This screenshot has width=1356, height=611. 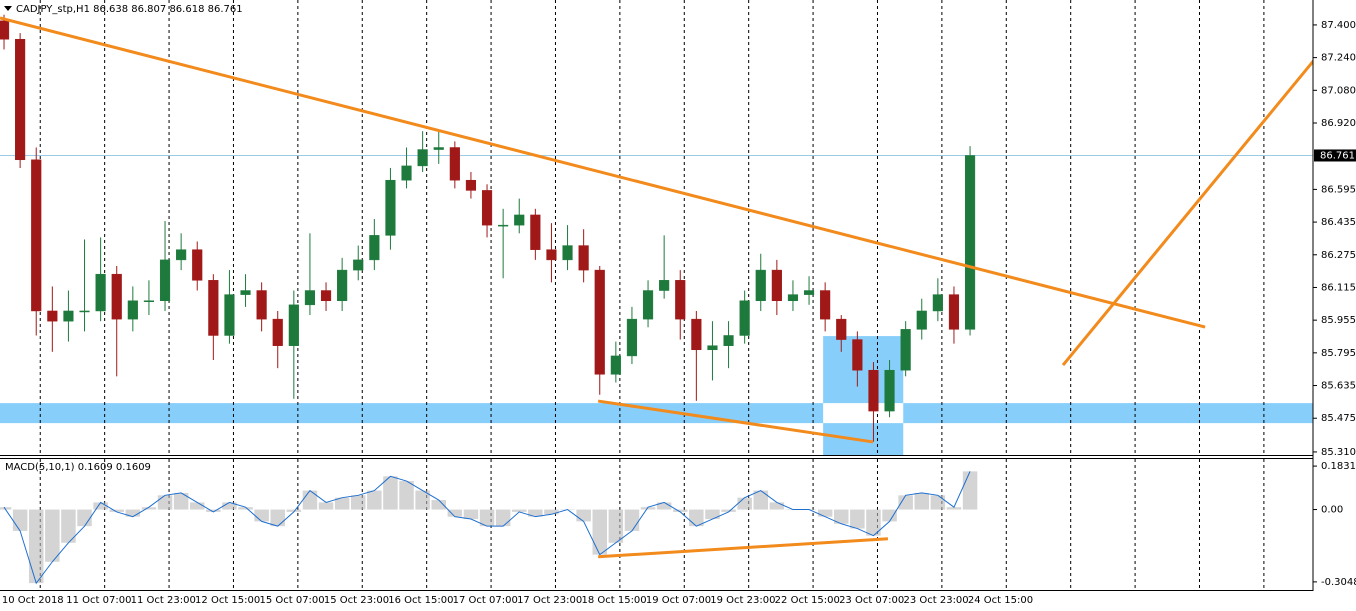 What do you see at coordinates (1338, 189) in the screenshot?
I see `y-tick-label: 86.595` at bounding box center [1338, 189].